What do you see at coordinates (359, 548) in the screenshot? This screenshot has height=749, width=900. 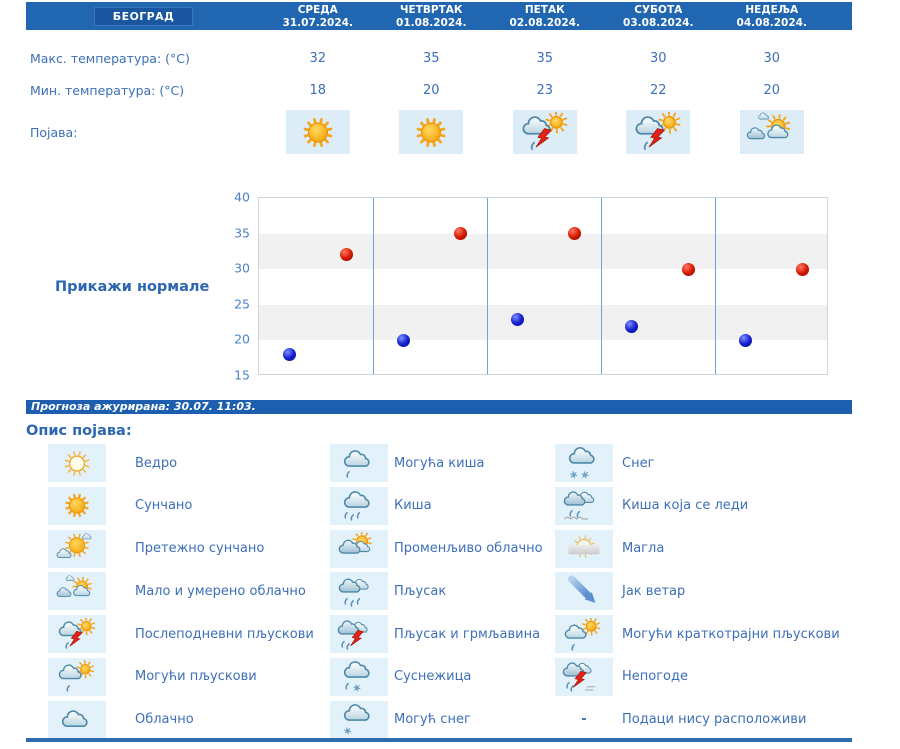 I see `variable-cloudy-icon` at bounding box center [359, 548].